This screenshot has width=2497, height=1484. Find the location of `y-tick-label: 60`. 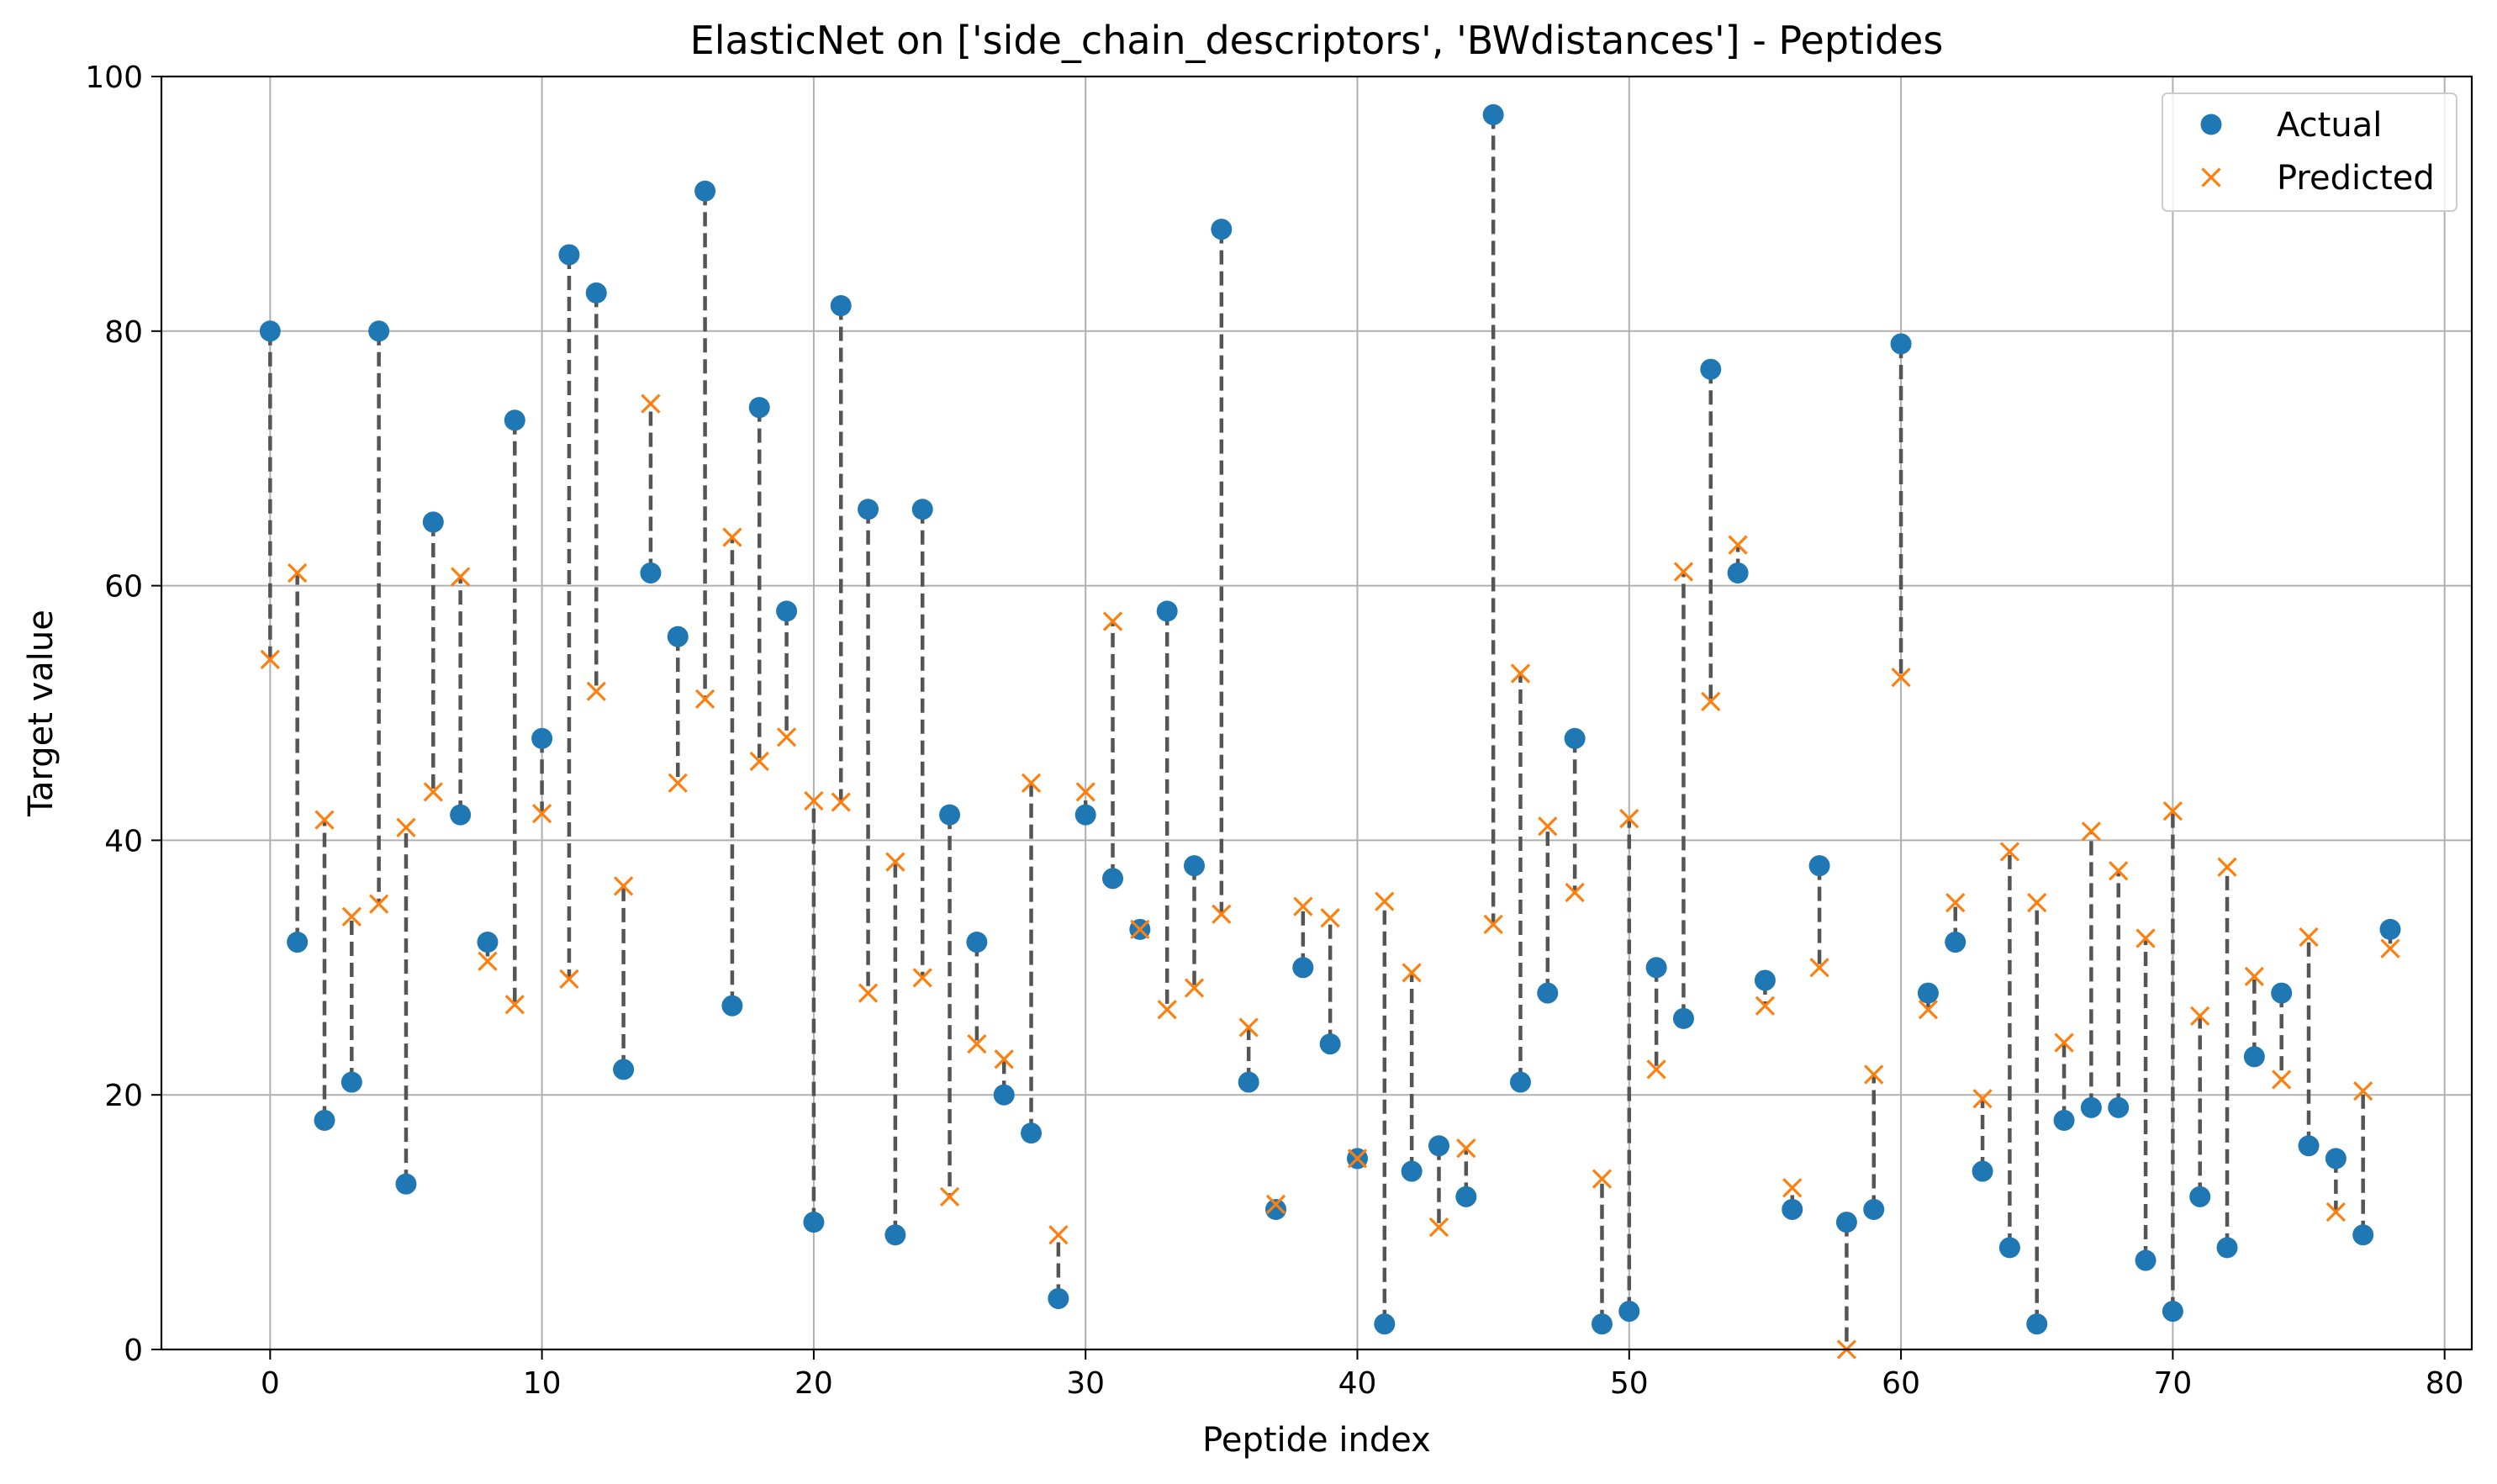

y-tick-label: 60 is located at coordinates (123, 587).